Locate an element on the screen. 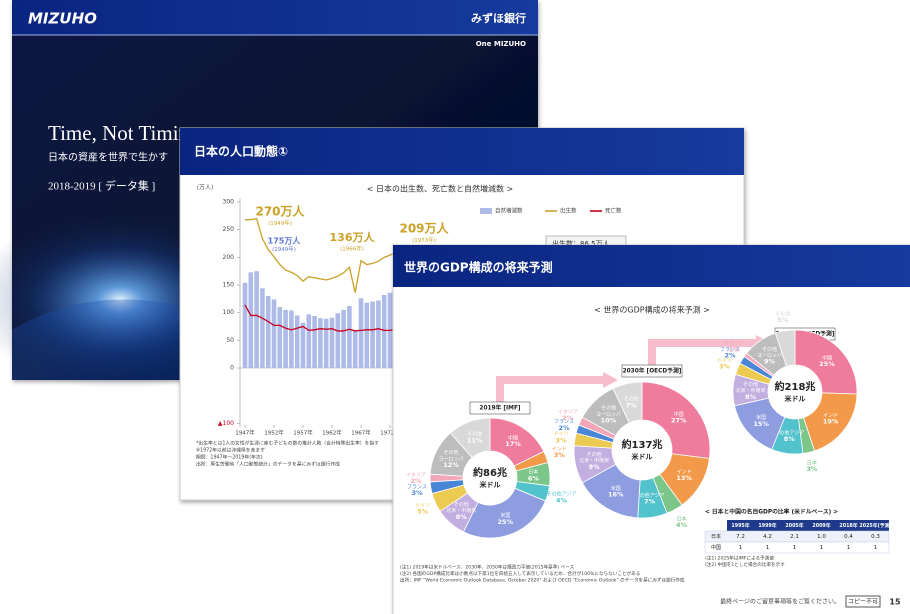  segment-label: 17% is located at coordinates (513, 444).